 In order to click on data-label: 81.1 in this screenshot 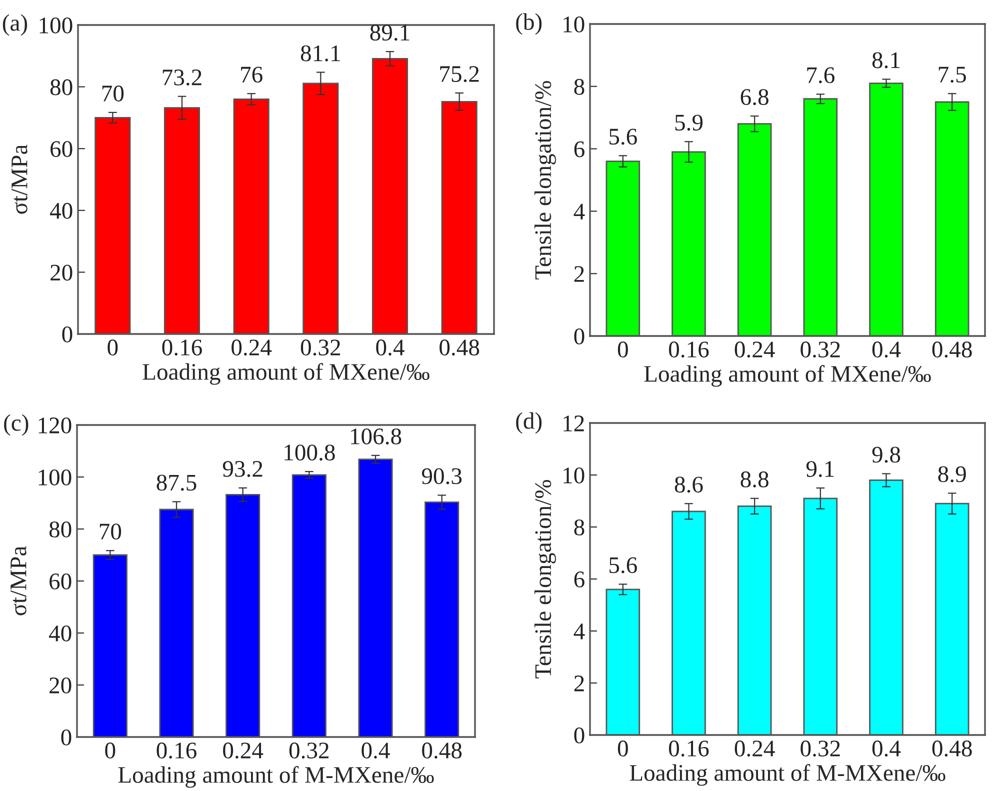, I will do `click(320, 53)`.